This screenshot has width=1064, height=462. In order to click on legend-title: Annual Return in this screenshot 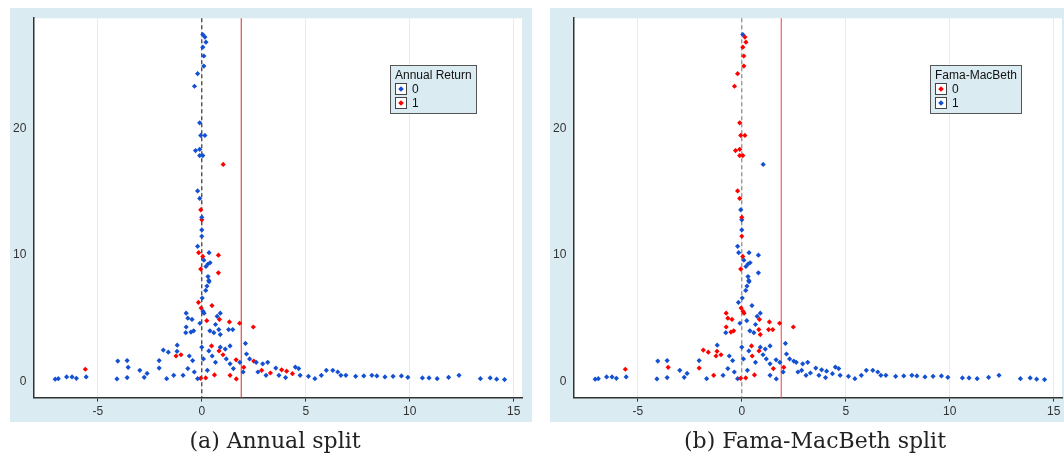, I will do `click(433, 75)`.